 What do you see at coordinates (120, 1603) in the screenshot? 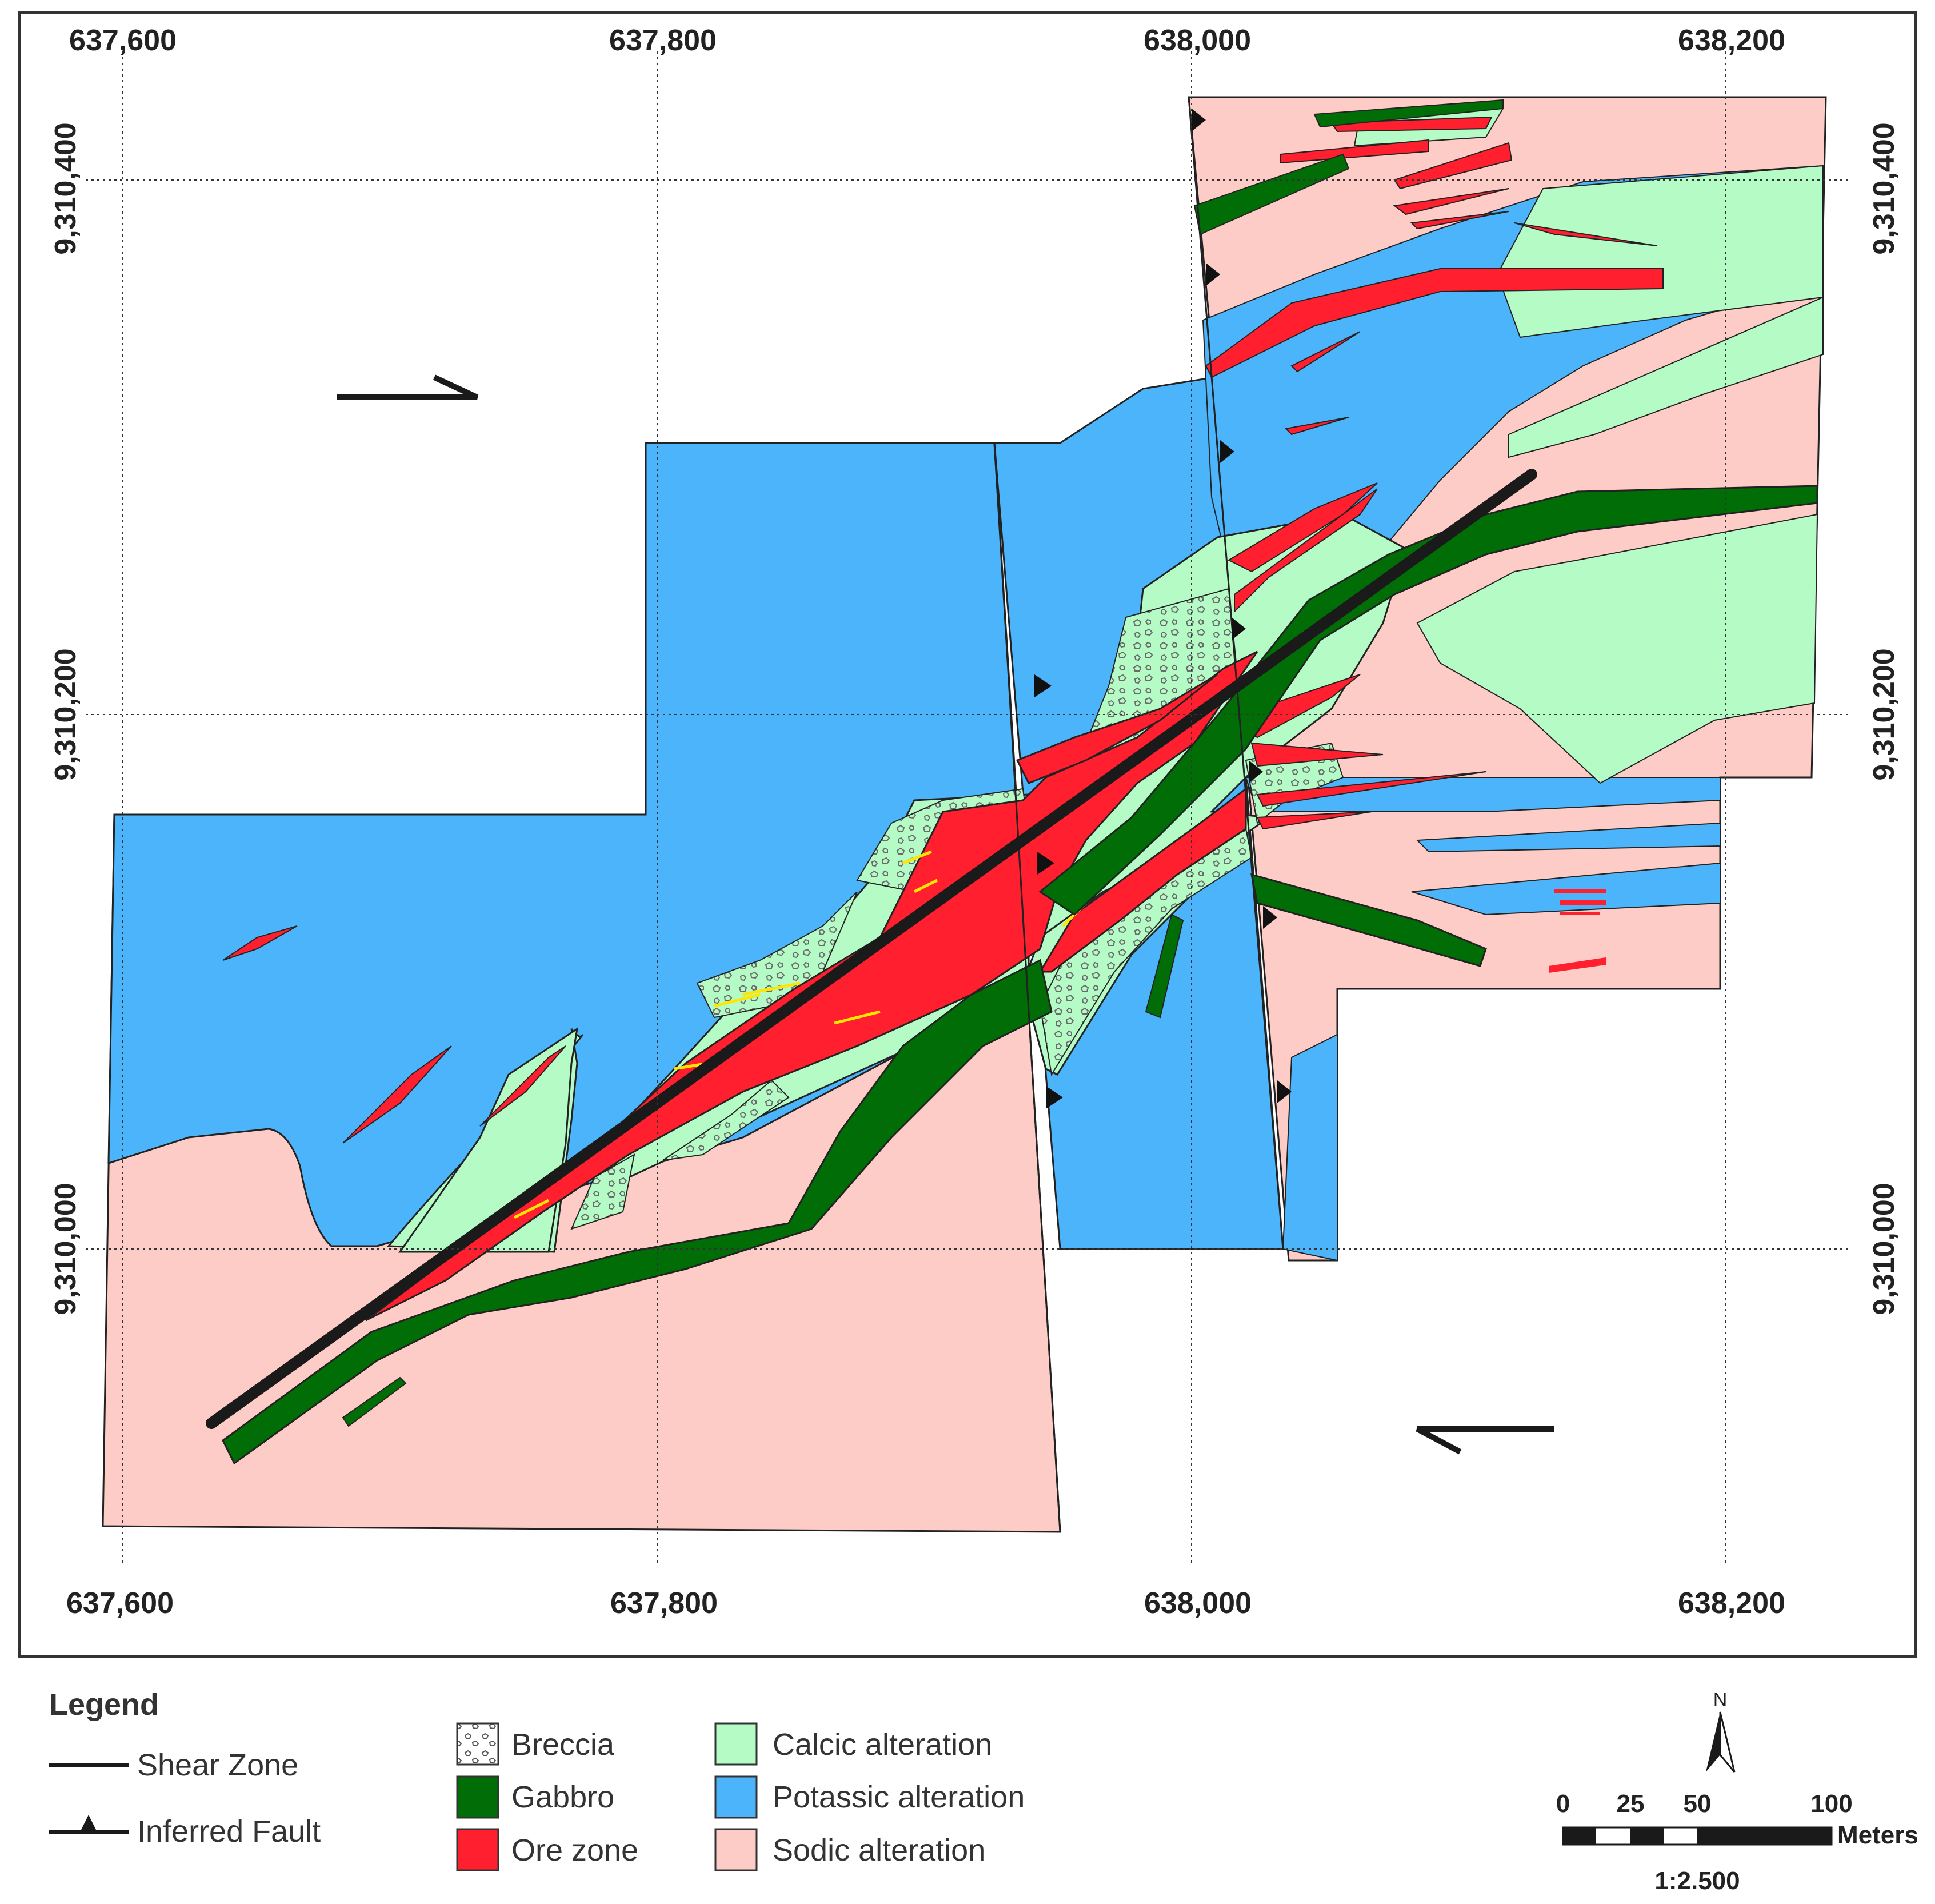
I see `easting-label-bottom: 637,600` at bounding box center [120, 1603].